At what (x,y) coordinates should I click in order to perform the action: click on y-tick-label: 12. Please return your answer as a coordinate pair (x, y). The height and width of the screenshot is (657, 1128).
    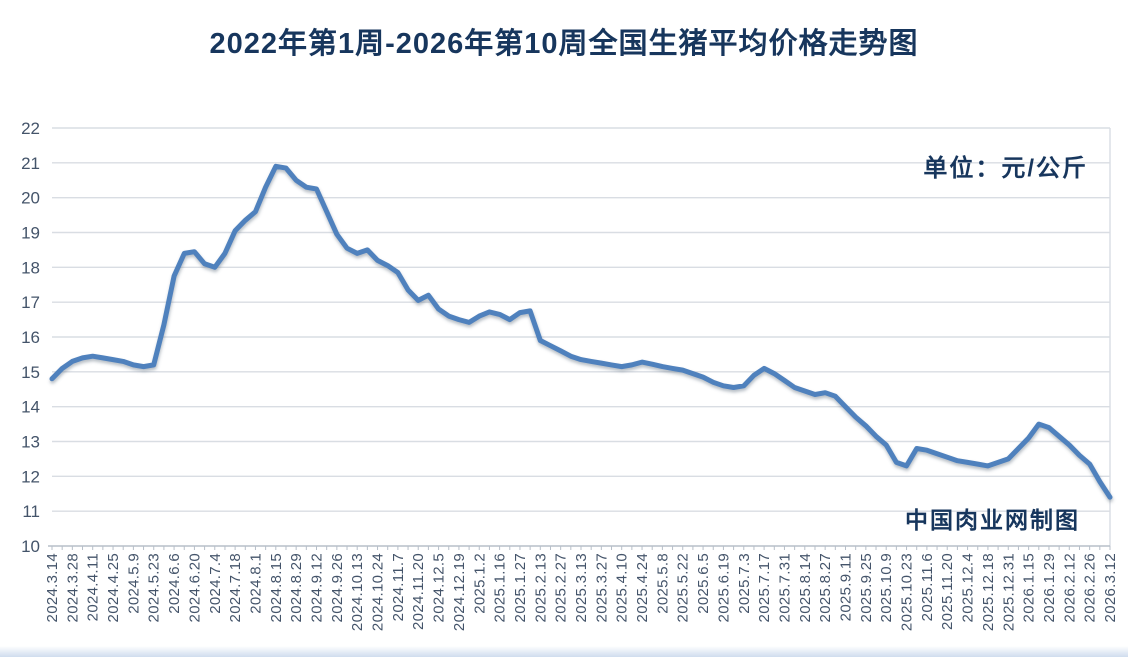
    Looking at the image, I should click on (30, 476).